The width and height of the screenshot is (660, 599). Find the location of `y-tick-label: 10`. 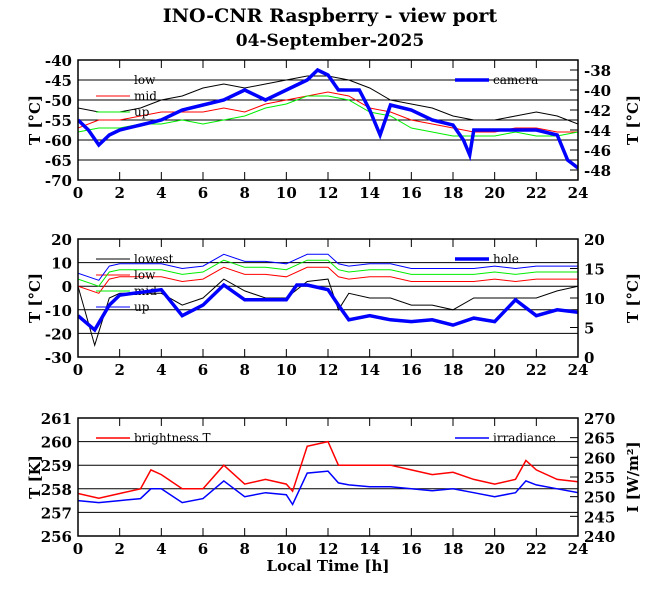

y-tick-label: 10 is located at coordinates (61, 264).